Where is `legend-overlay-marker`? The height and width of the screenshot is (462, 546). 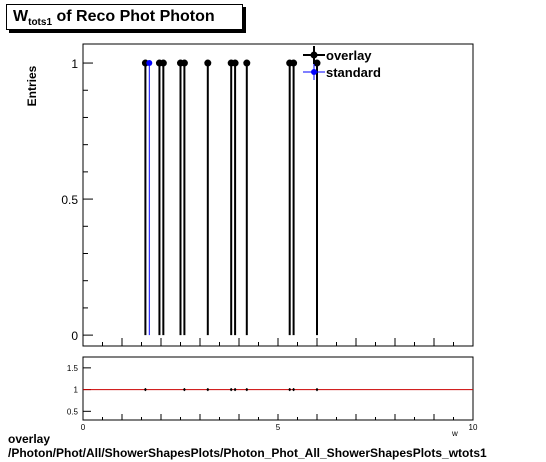
legend-overlay-marker is located at coordinates (314, 55).